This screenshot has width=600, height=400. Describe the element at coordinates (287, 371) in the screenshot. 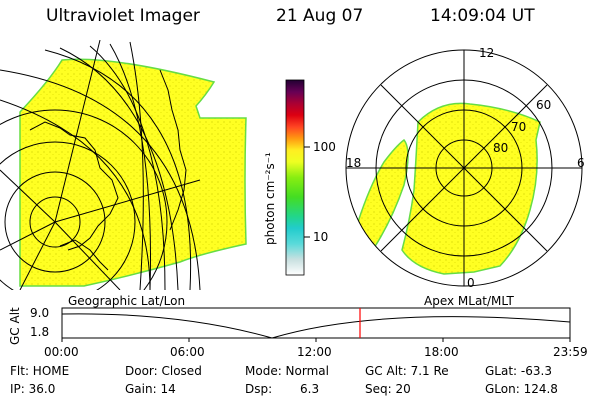

I see `mode-status: Mode: Normal` at that location.